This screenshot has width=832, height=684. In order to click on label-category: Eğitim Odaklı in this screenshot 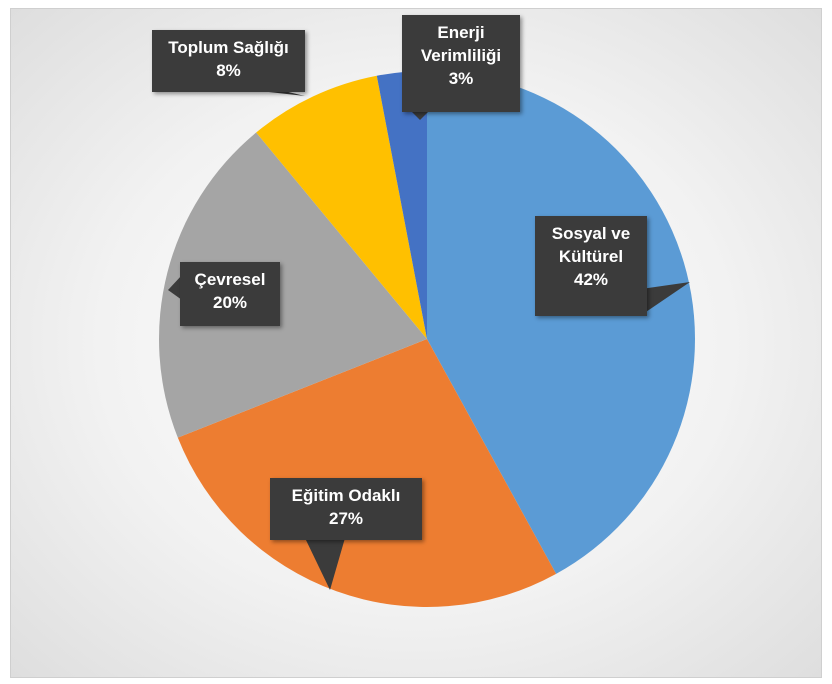, I will do `click(346, 495)`.